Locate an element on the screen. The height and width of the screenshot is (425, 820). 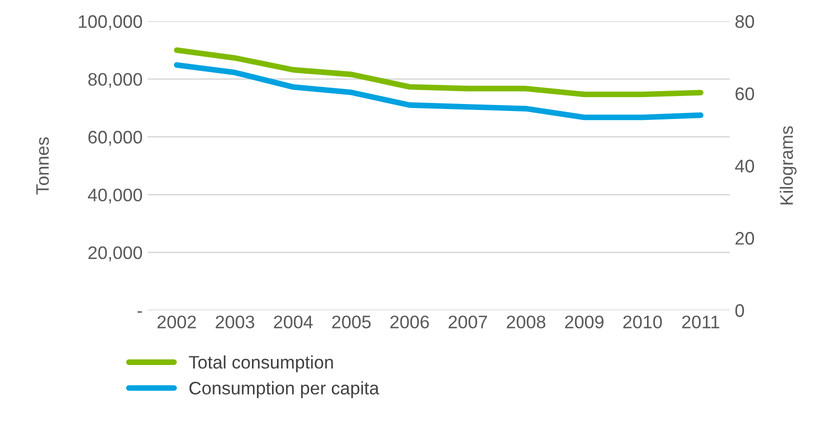
y-tick-label: 100,000 is located at coordinates (110, 22).